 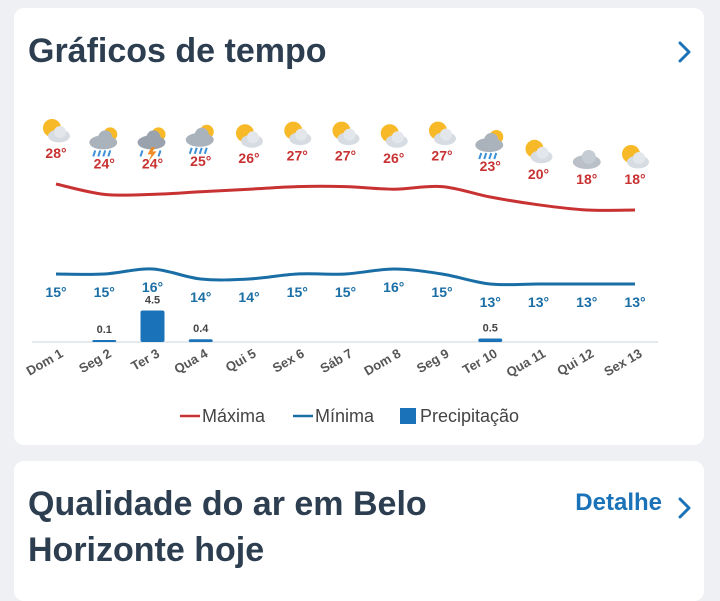 What do you see at coordinates (526, 363) in the screenshot?
I see `x-tick-label: Qua 11` at bounding box center [526, 363].